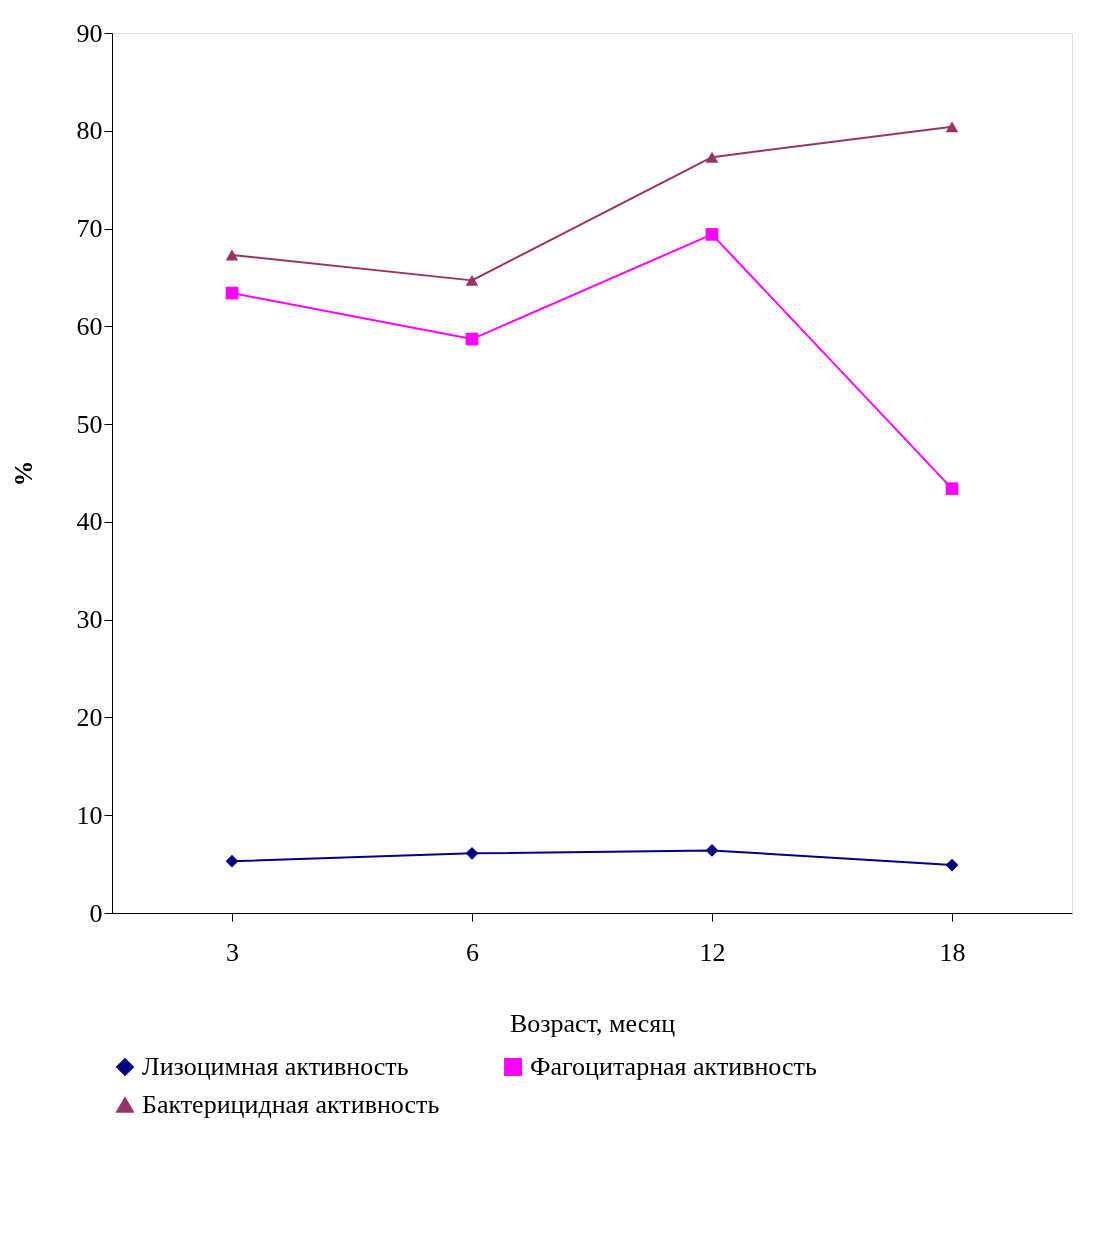  Describe the element at coordinates (275, 1066) in the screenshot. I see `legend-label: Лизоцимная активность` at that location.